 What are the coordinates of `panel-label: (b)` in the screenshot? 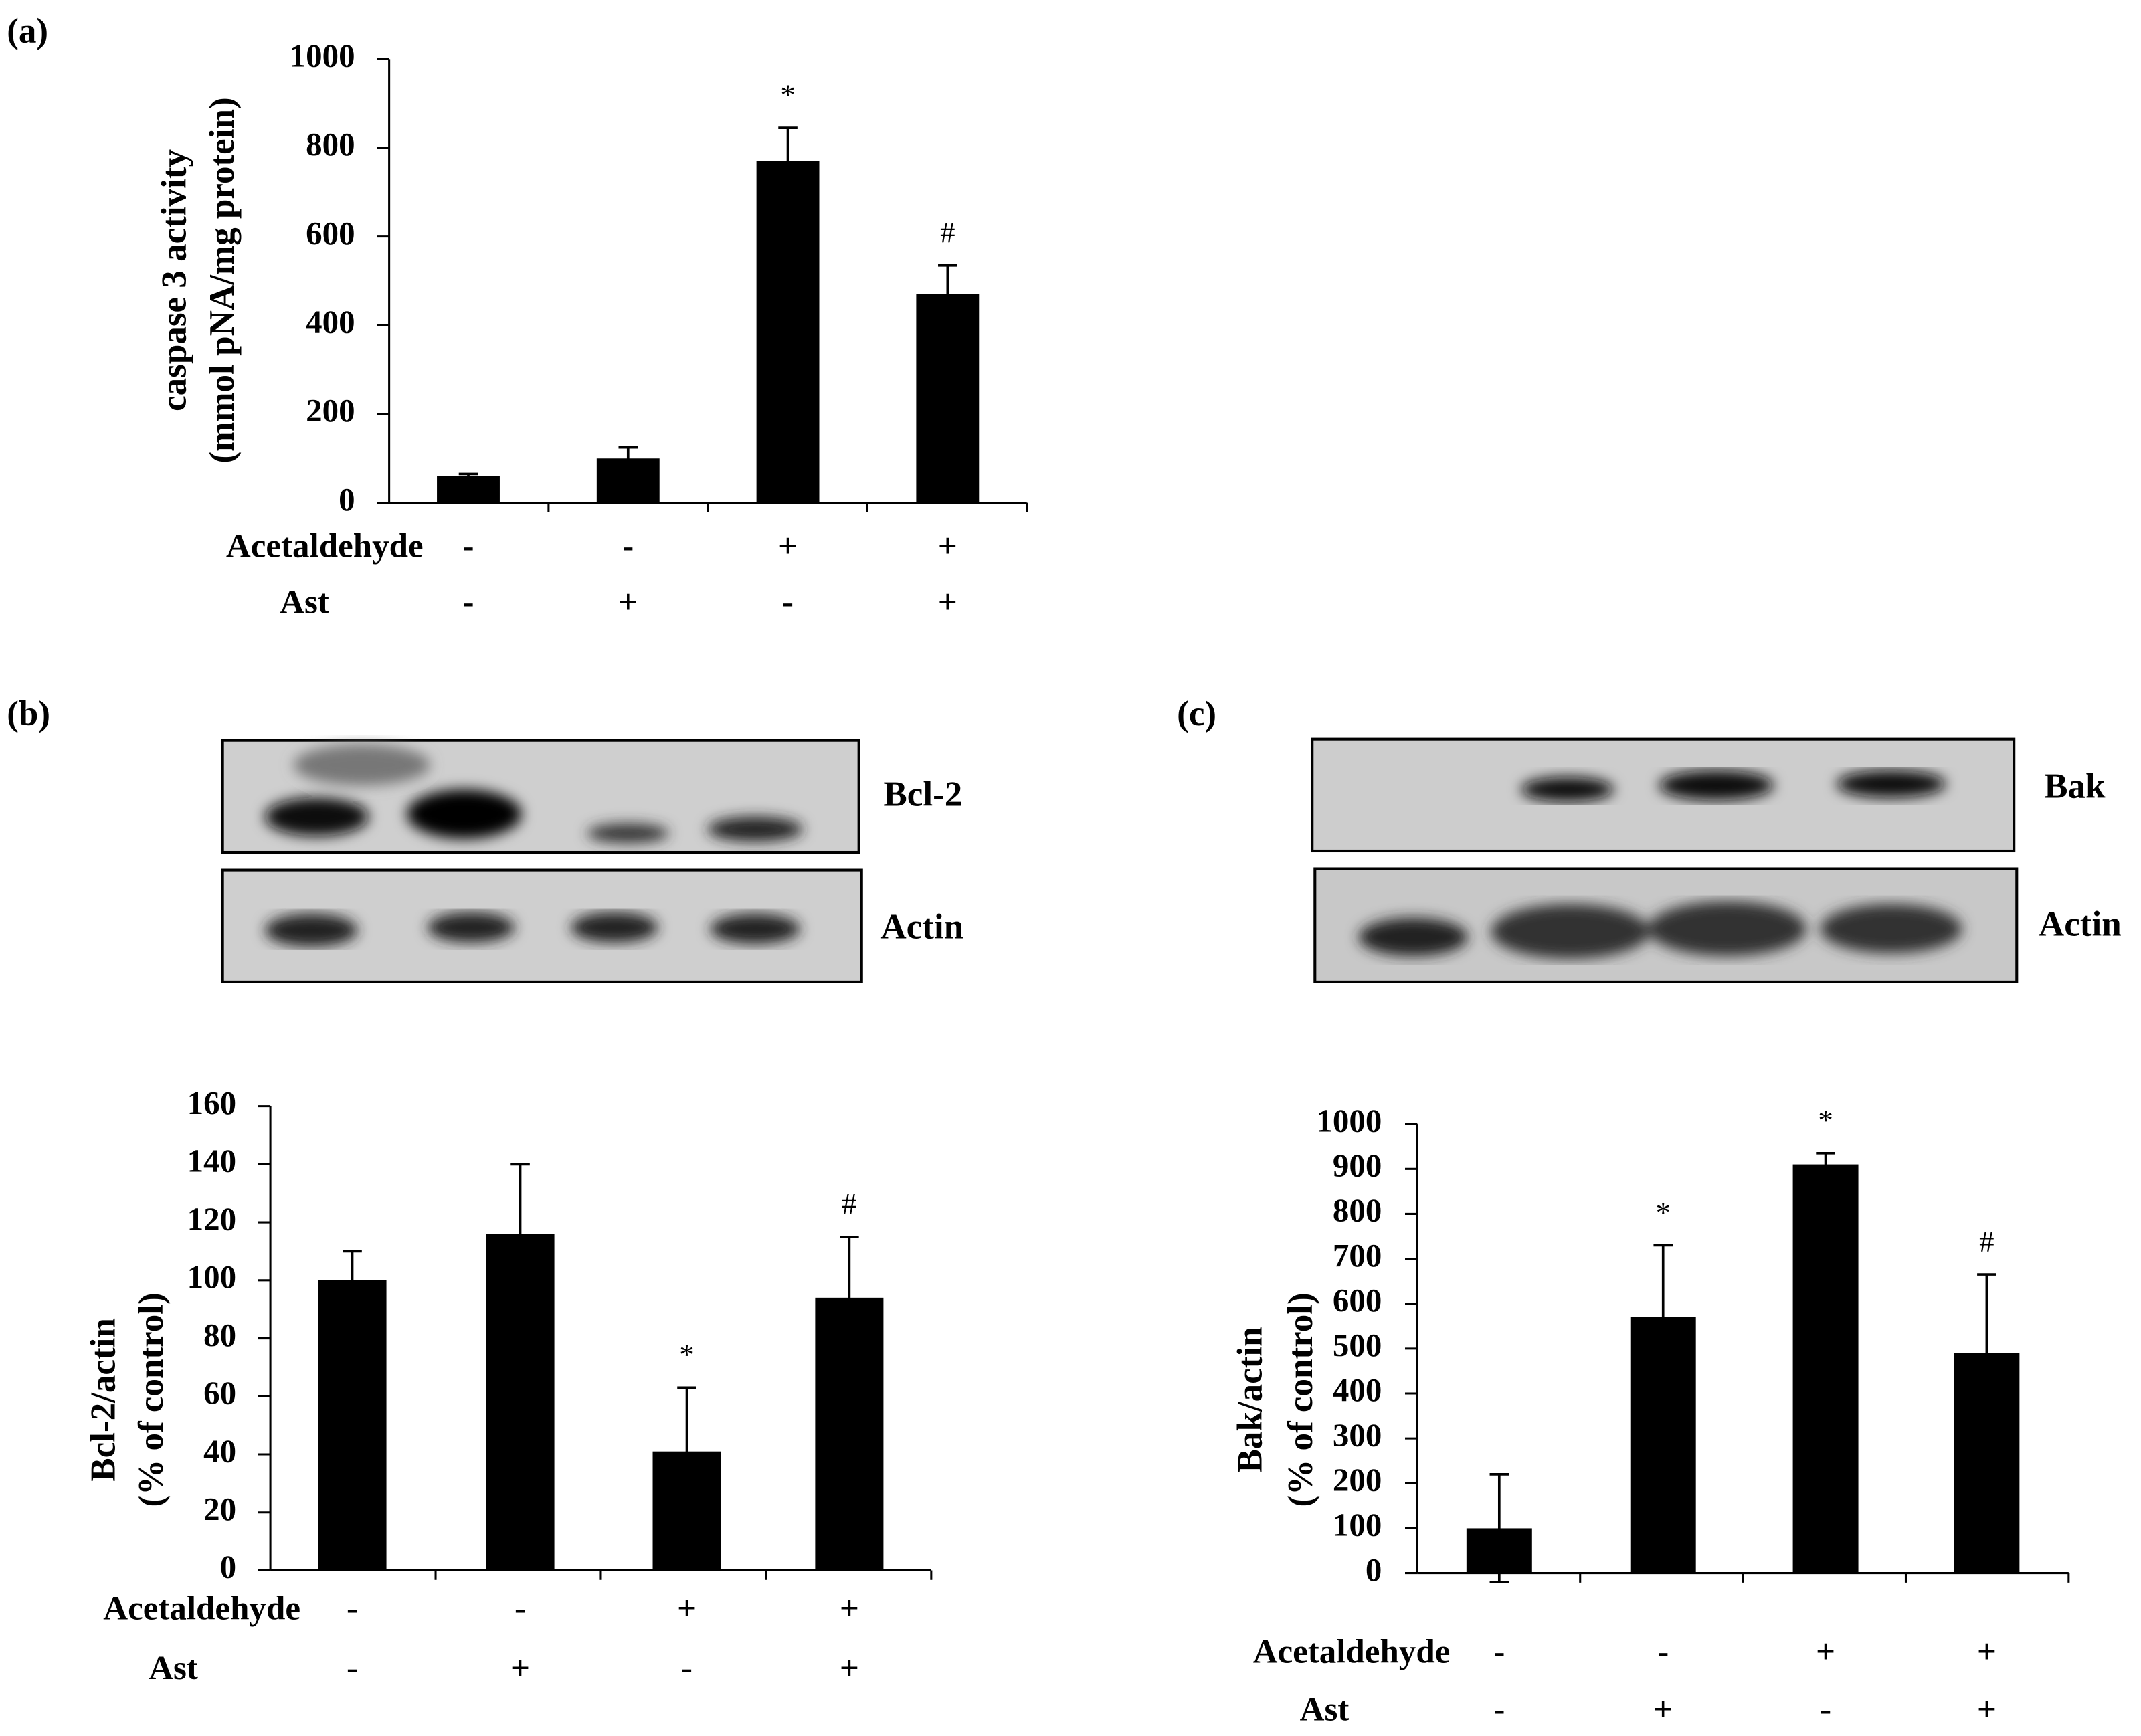 It's located at (28, 713).